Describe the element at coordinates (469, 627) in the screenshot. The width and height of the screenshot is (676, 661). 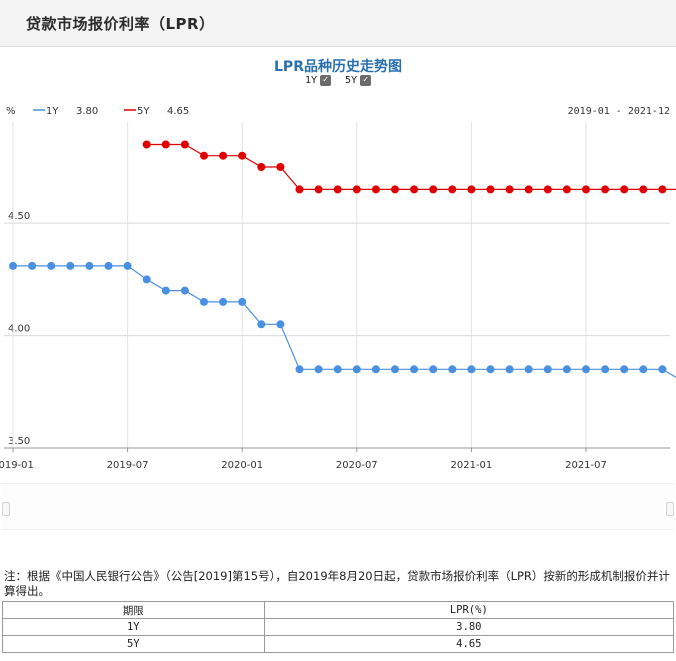
I see `table-cell-rate: 3.80` at that location.